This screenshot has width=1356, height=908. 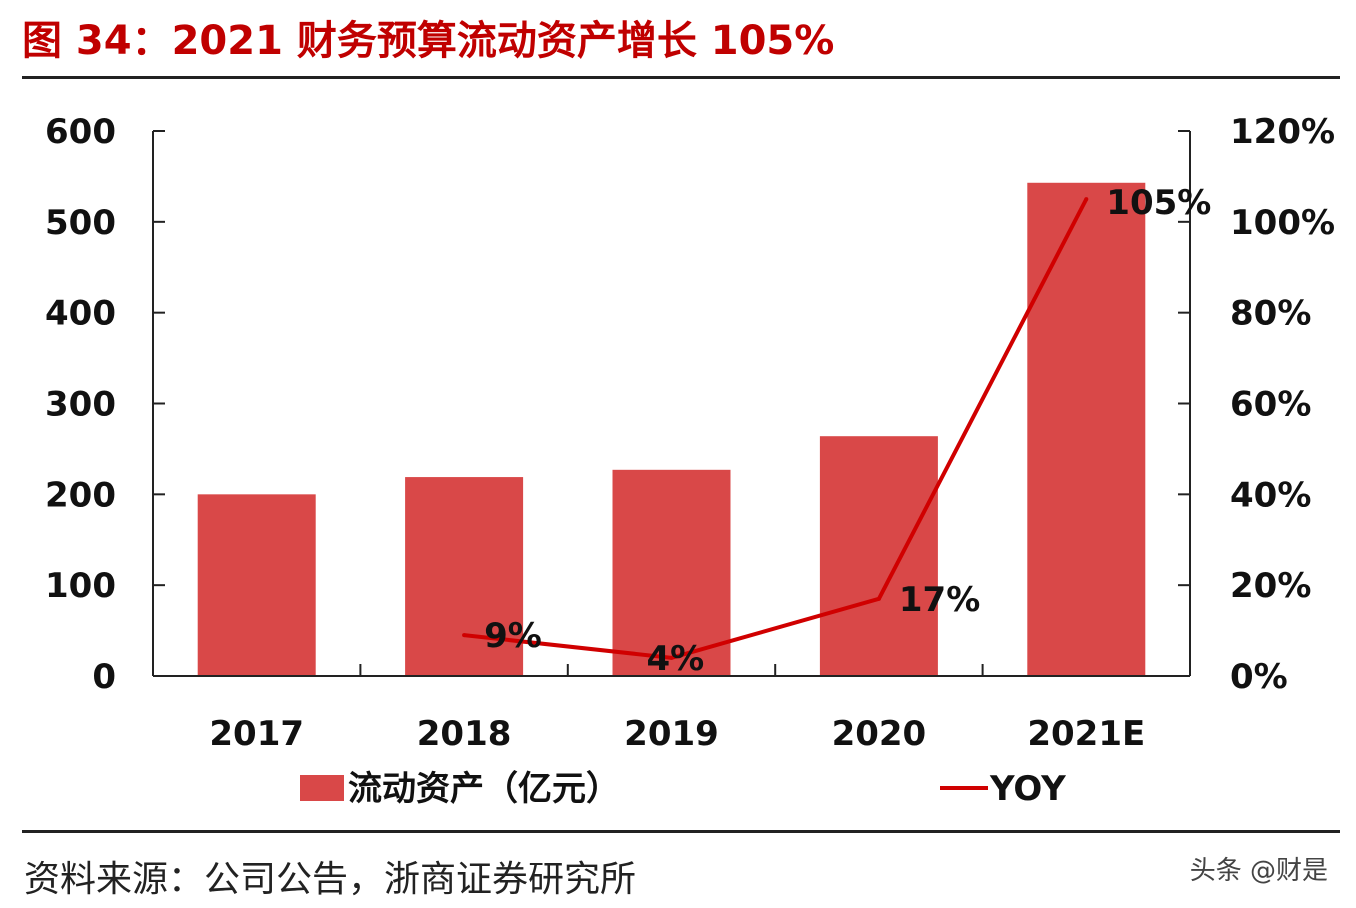 I want to click on x-tick-label: 2020, so click(x=879, y=734).